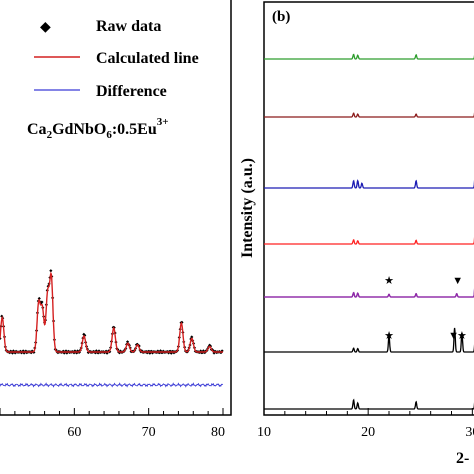 This screenshot has width=474, height=474. Describe the element at coordinates (147, 58) in the screenshot. I see `legend-calc-label: Calculated line` at that location.